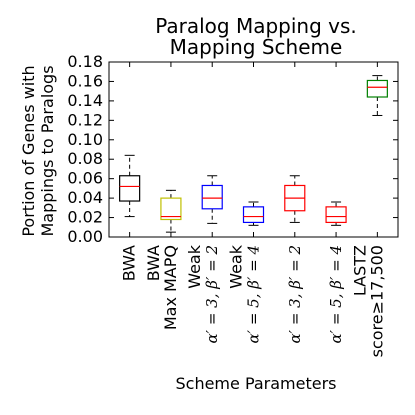 The height and width of the screenshot is (415, 415). What do you see at coordinates (359, 270) in the screenshot?
I see `x-tick-label-line: LASTZ` at bounding box center [359, 270].